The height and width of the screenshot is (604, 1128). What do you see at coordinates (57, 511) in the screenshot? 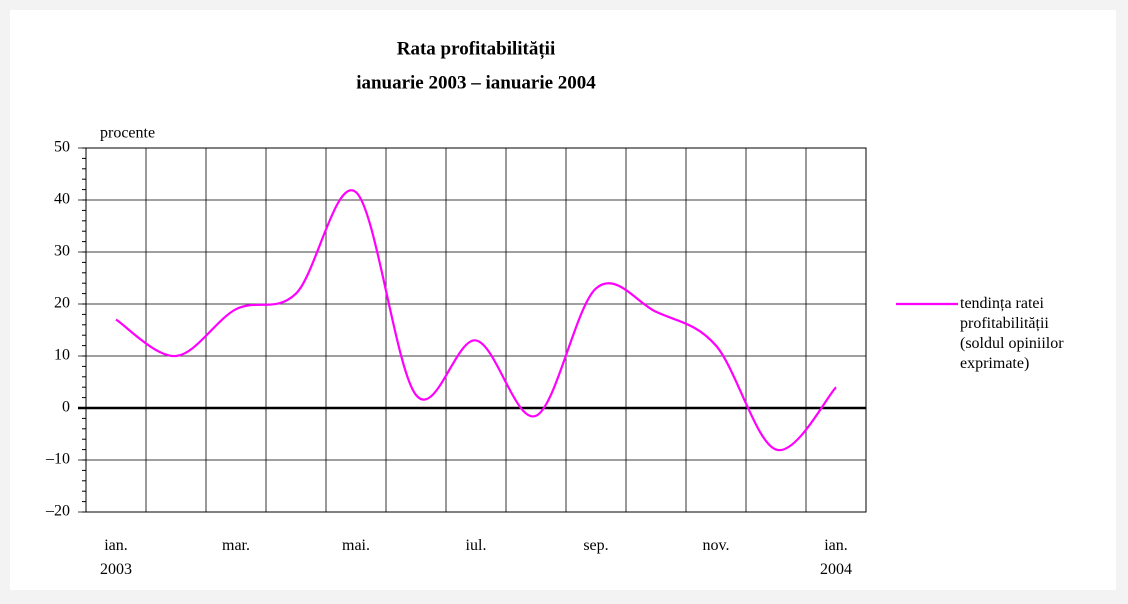
I see `y-tick-label: –20` at bounding box center [57, 511].